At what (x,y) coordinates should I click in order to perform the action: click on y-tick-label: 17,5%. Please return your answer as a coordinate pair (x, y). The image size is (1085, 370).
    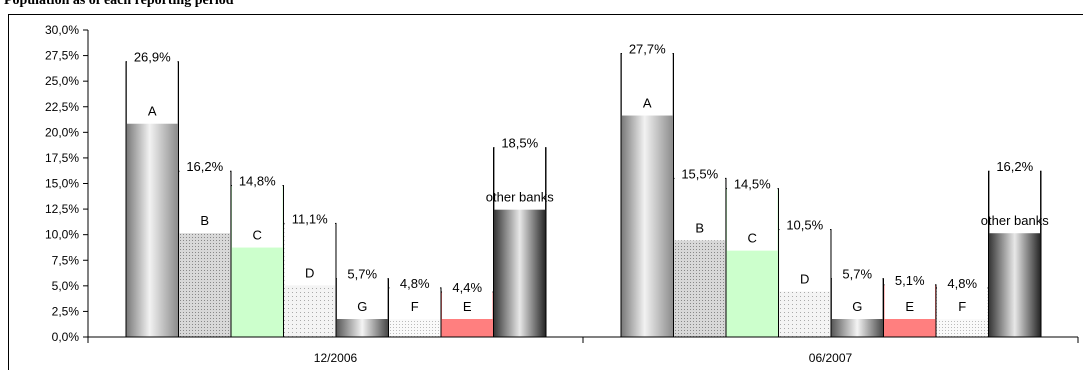
    Looking at the image, I should click on (62, 158).